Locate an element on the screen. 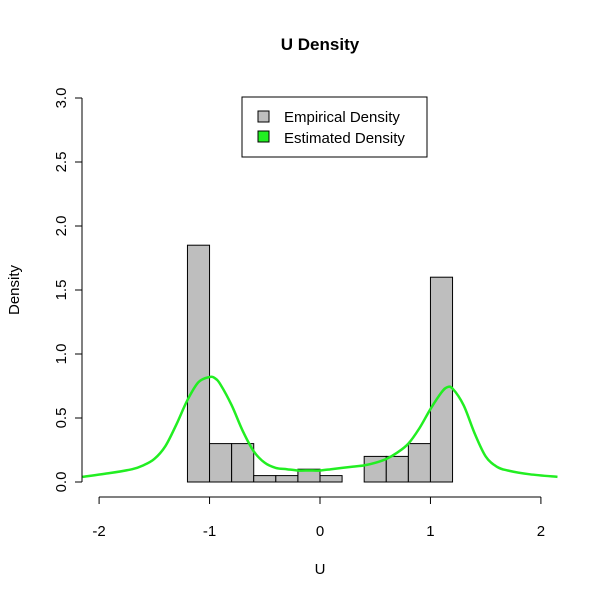  legend-swatch-estimated is located at coordinates (263, 136).